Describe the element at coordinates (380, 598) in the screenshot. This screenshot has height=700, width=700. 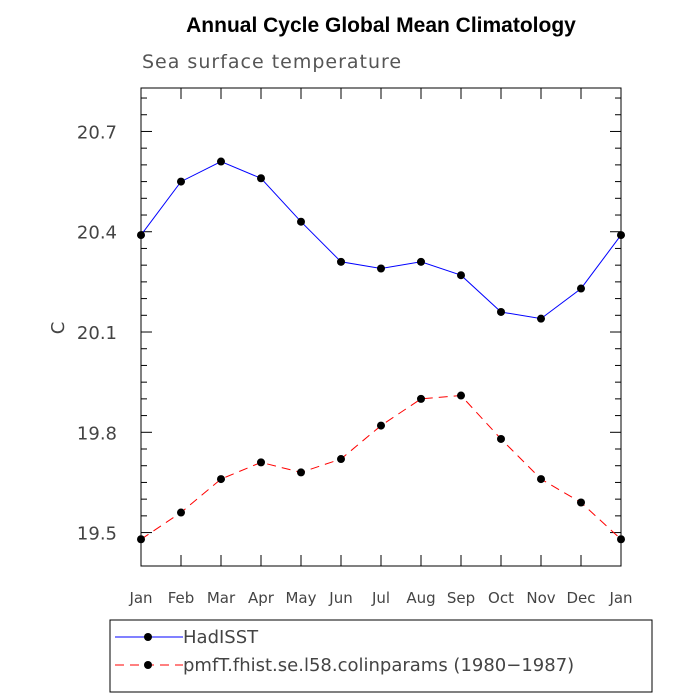
I see `x-tick-label: Jul` at that location.